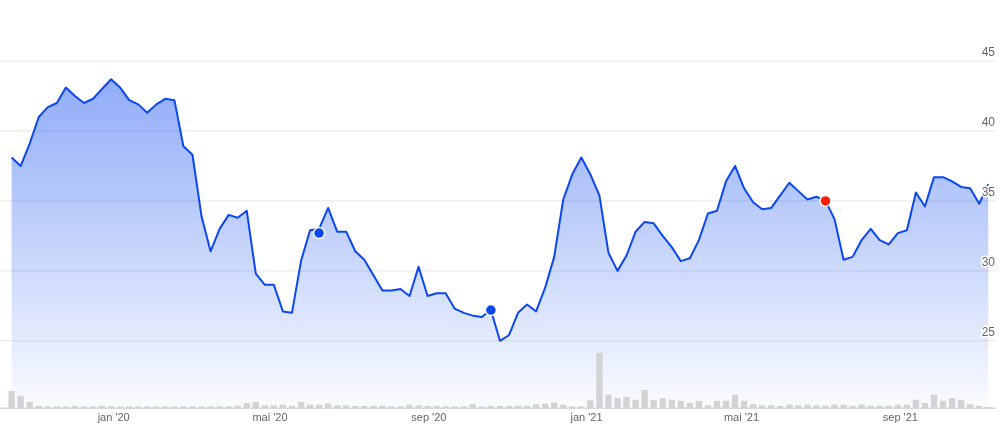 The width and height of the screenshot is (1002, 426). Describe the element at coordinates (429, 417) in the screenshot. I see `x-tick-label: sep '20` at that location.